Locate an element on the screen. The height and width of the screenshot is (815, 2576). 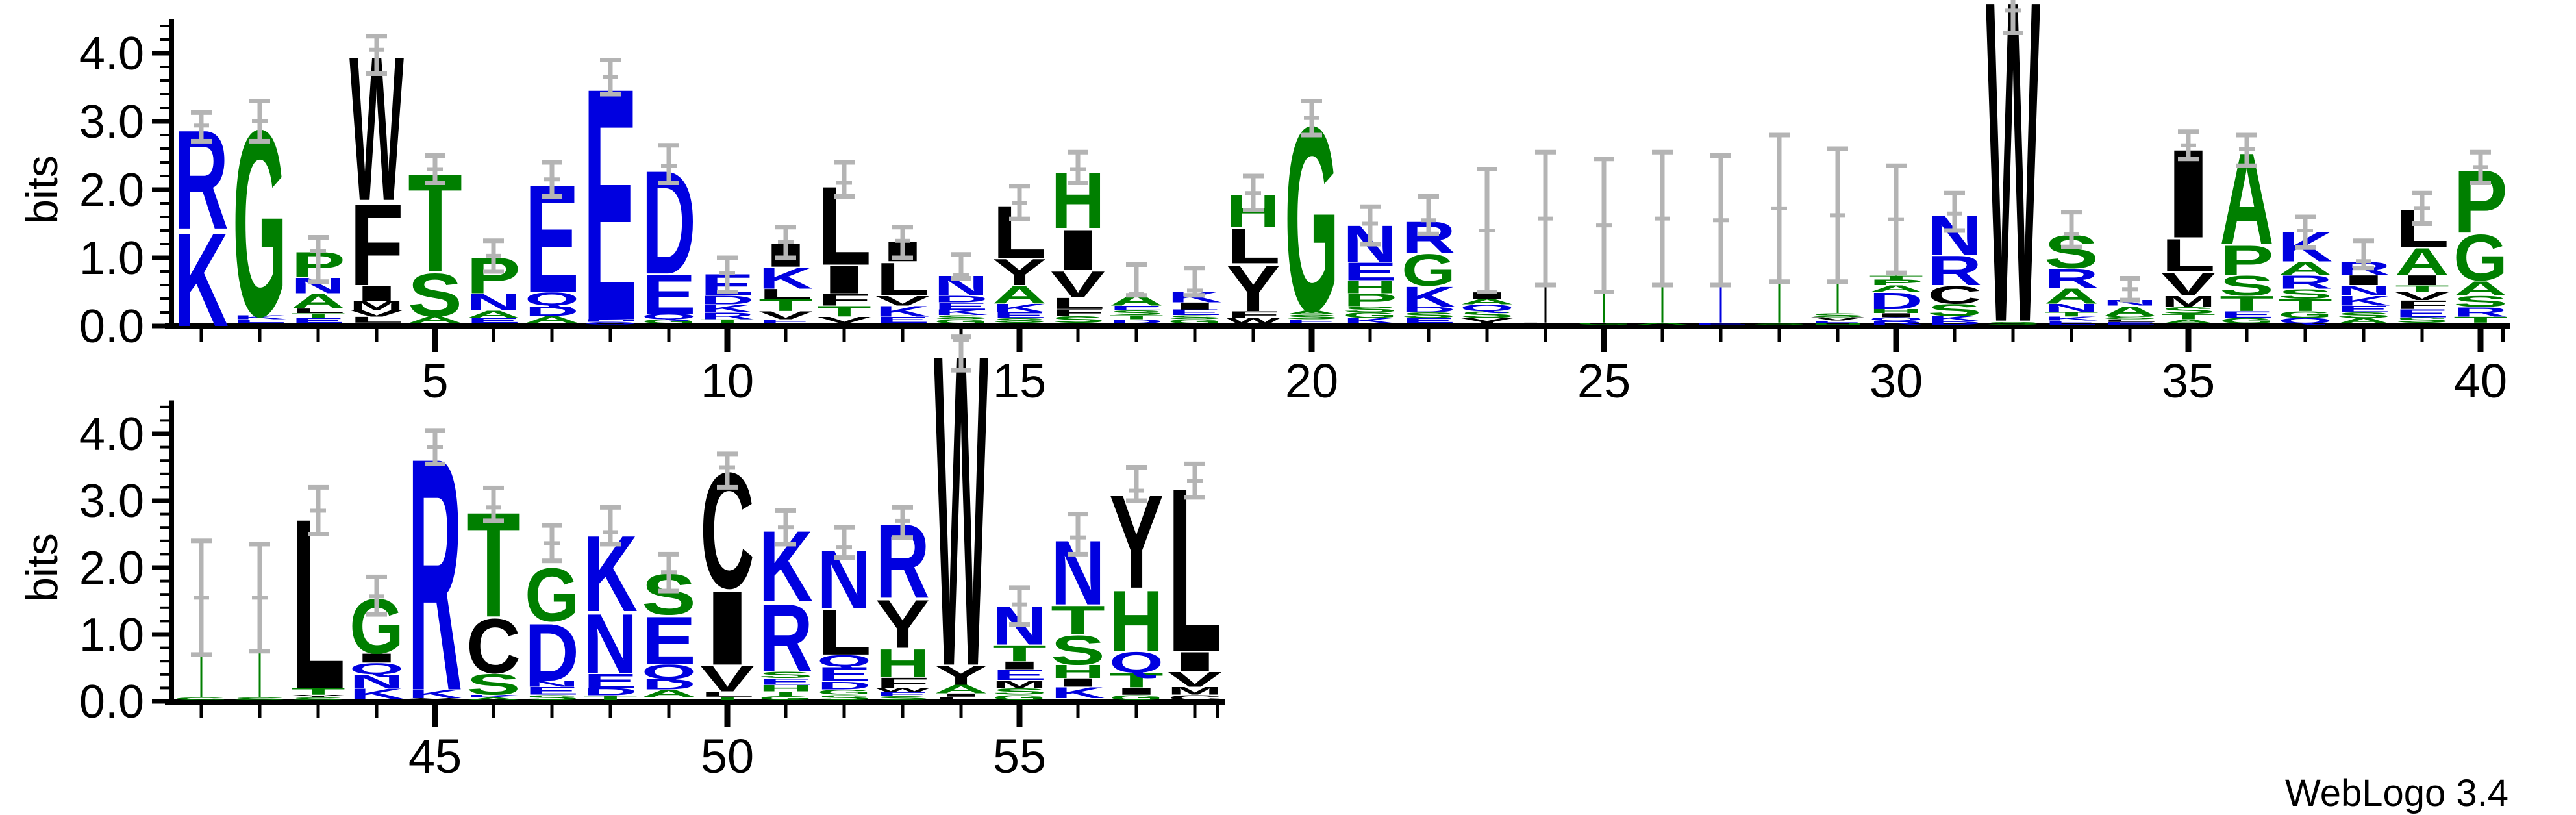
logo-letter-D-8: D is located at coordinates (610, 321).